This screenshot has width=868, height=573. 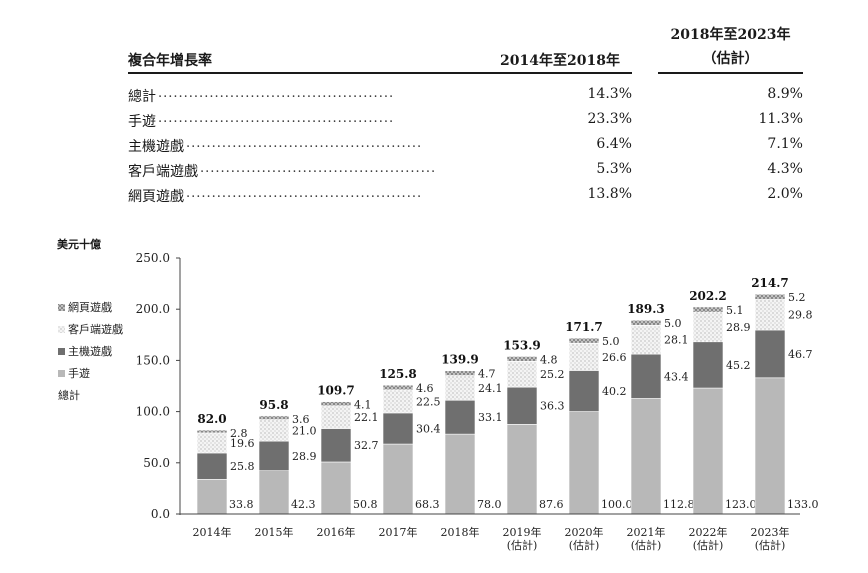 What do you see at coordinates (366, 417) in the screenshot?
I see `segment-value-label: 22.1` at bounding box center [366, 417].